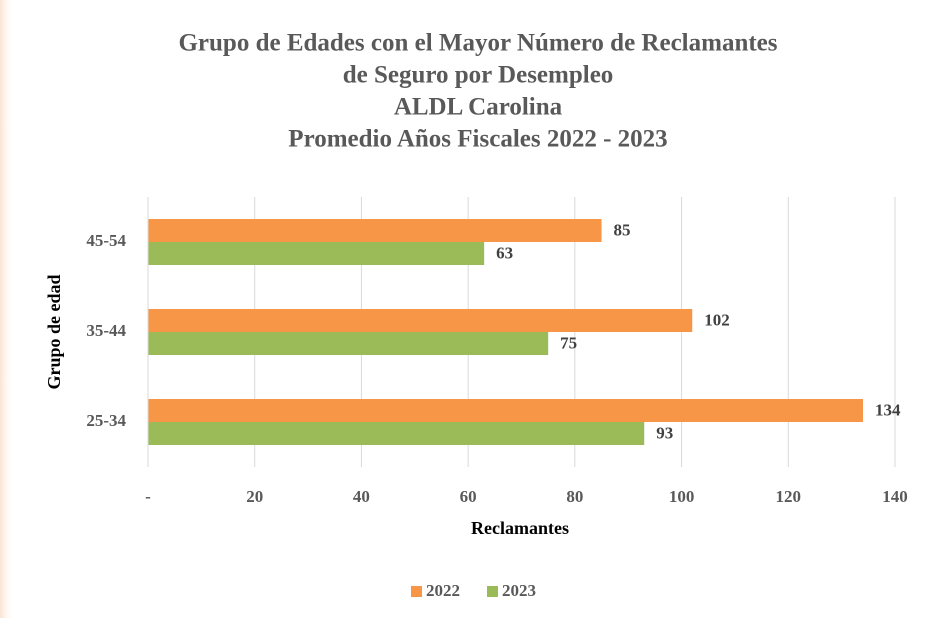 The image size is (928, 618). I want to click on x-tick-label: -, so click(148, 496).